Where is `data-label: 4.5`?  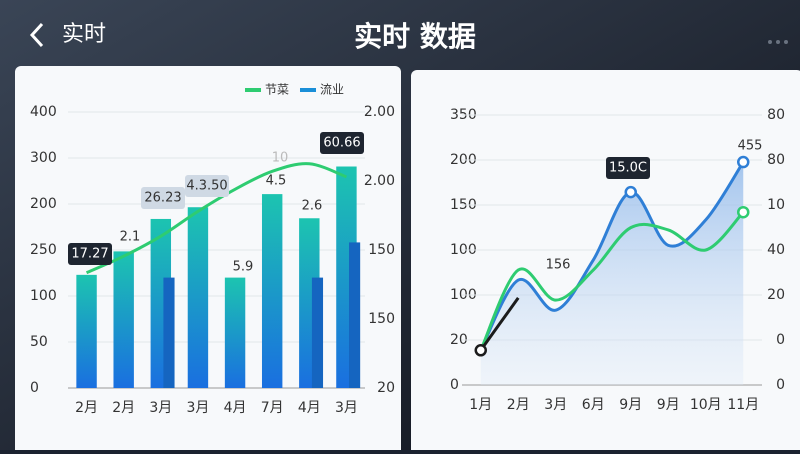
data-label: 4.5 is located at coordinates (276, 181).